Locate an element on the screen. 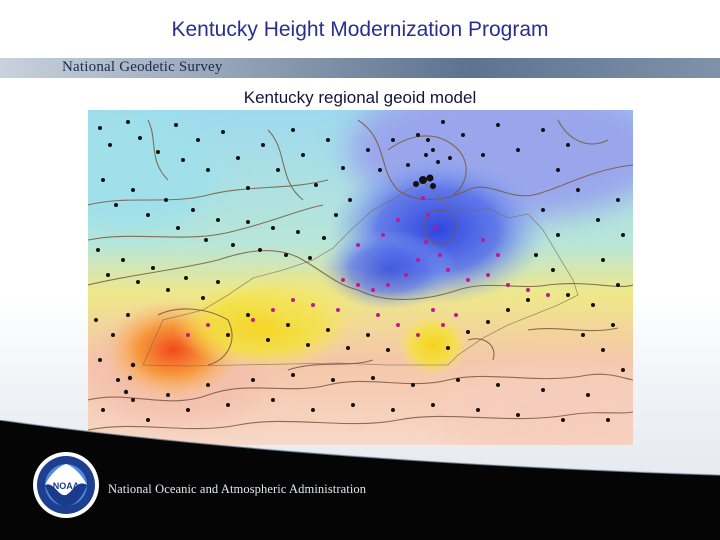 This screenshot has width=720, height=540. noaa-logo-text: NOAA is located at coordinates (66, 486).